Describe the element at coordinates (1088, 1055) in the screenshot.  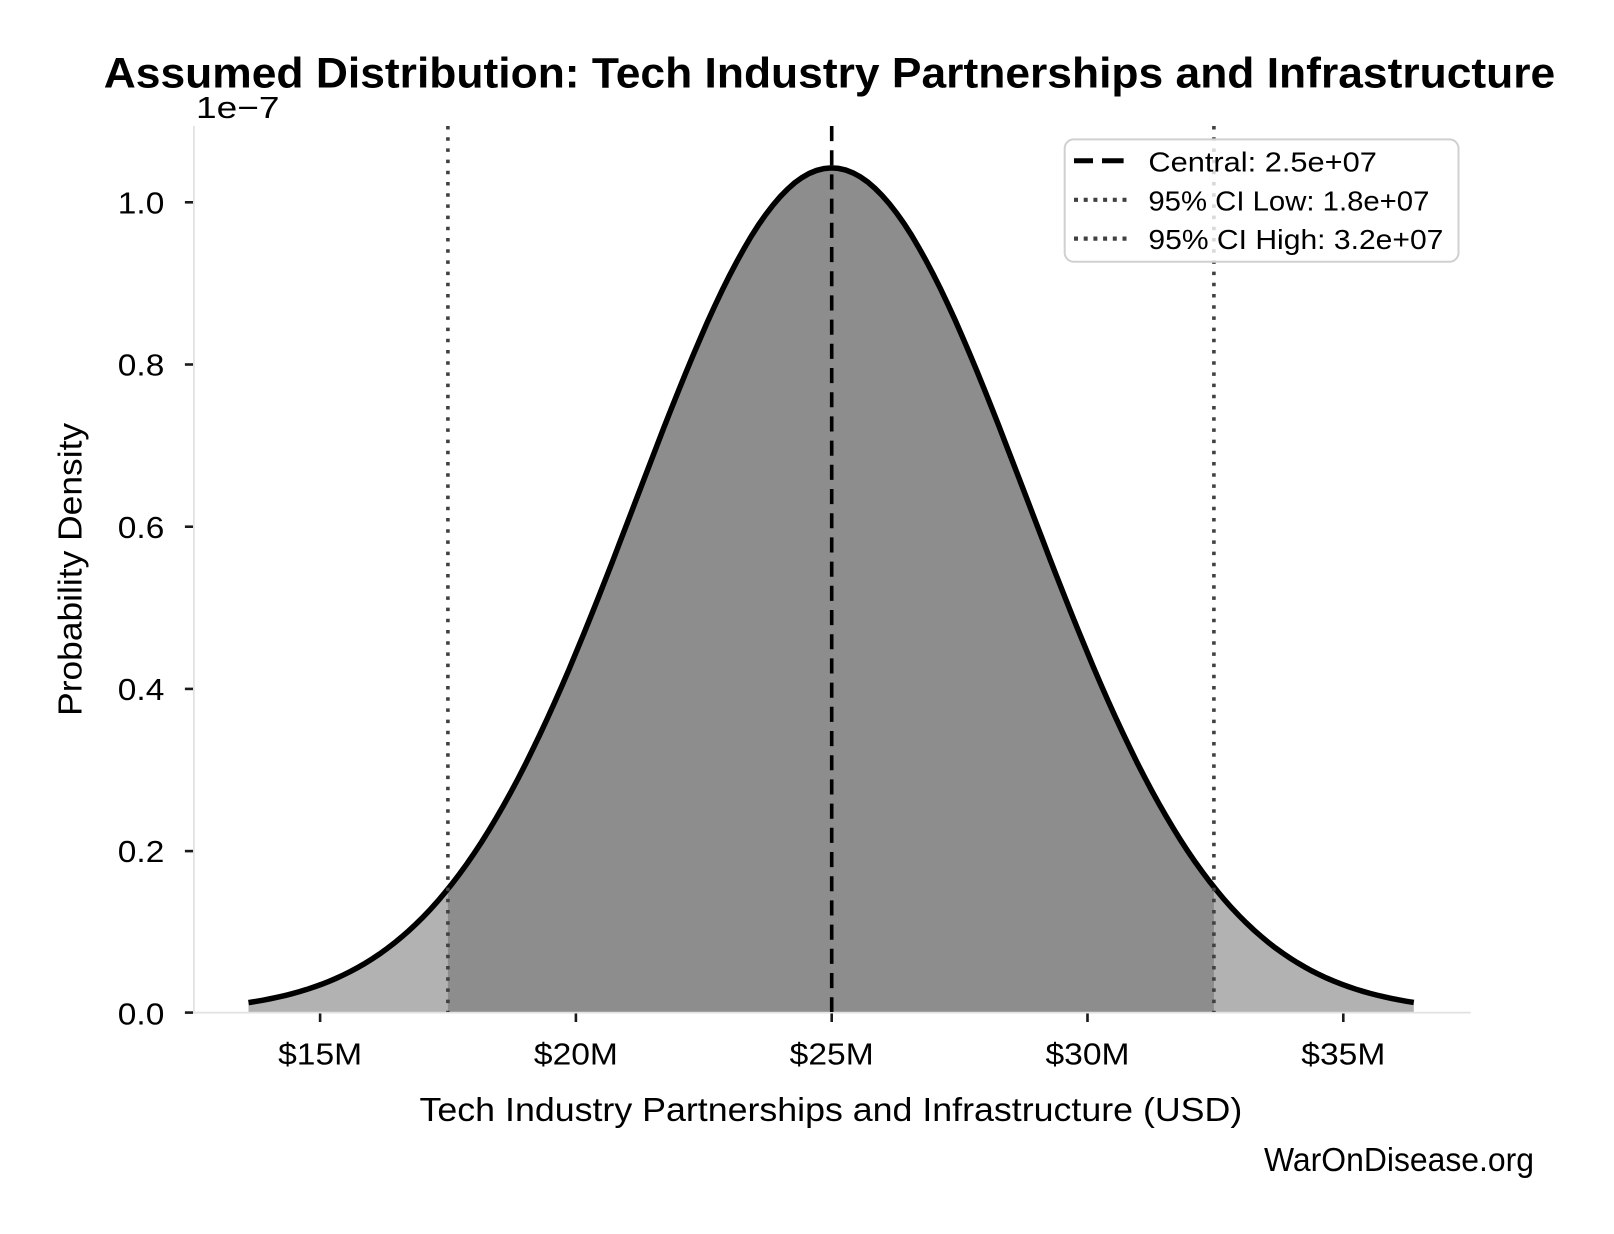
I see `svg-text: $30M` at that location.